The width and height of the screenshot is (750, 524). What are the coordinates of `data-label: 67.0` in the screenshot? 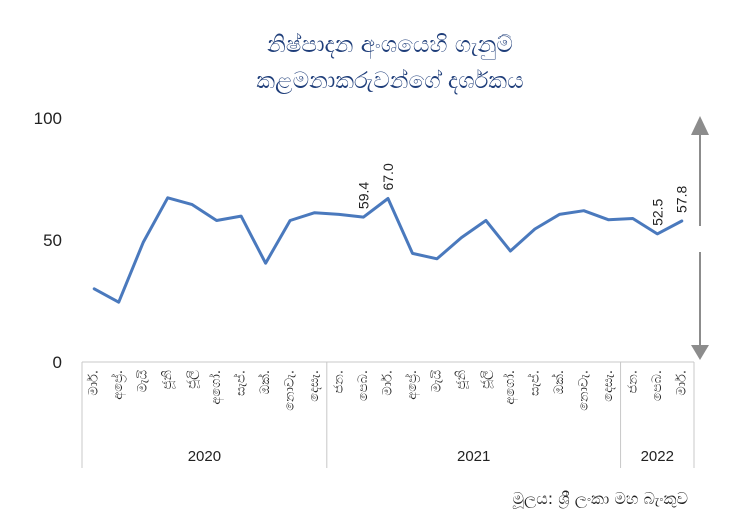 It's located at (388, 176).